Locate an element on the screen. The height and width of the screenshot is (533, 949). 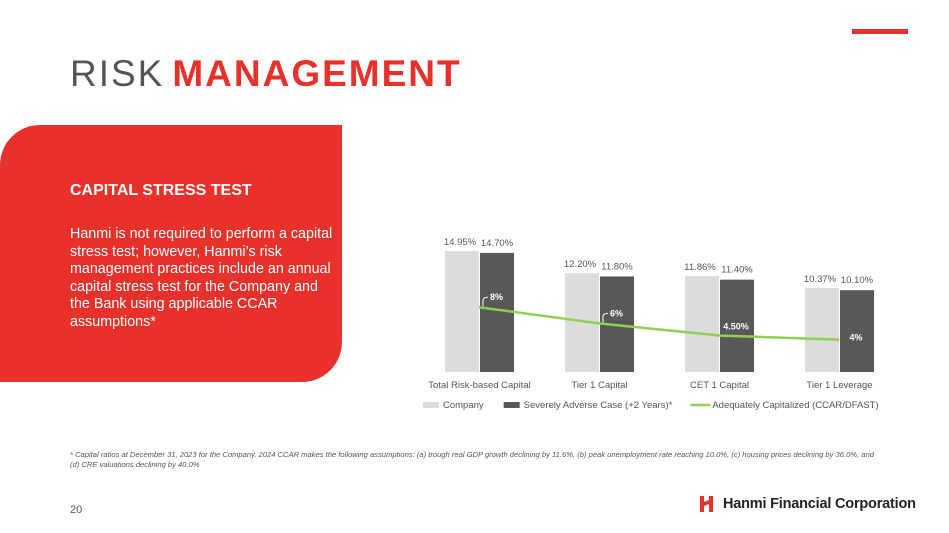
bar-value-label: 11.80% is located at coordinates (617, 266).